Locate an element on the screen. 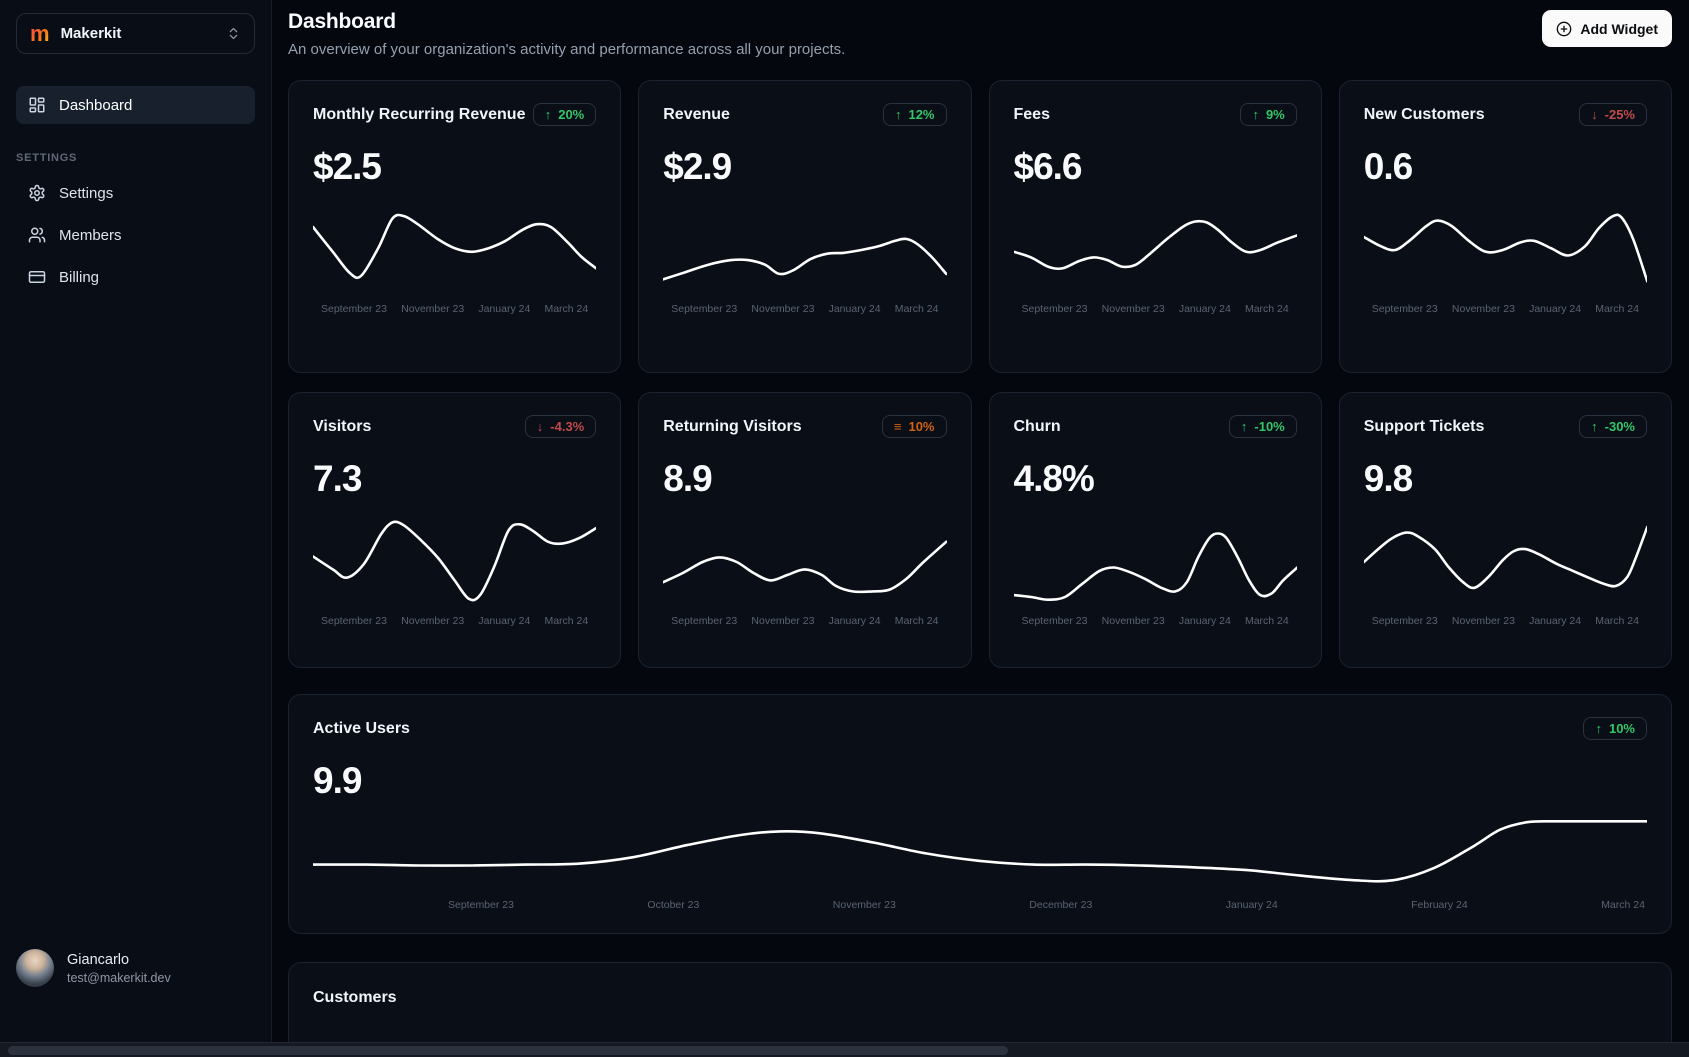 Image resolution: width=1689 pixels, height=1057 pixels. sidebar-item-members: Members is located at coordinates (135, 235).